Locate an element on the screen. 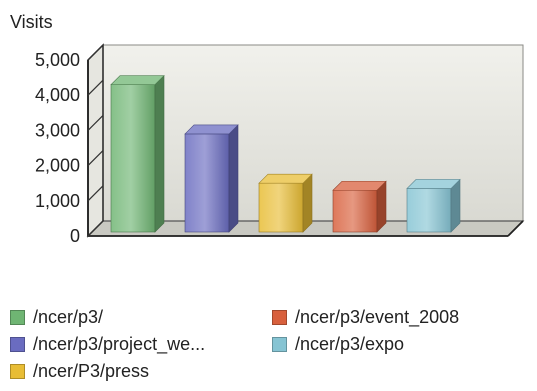  legend-label: /ncer/p3/ is located at coordinates (68, 317).